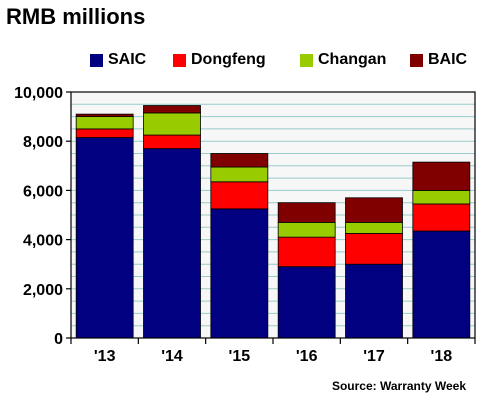 This screenshot has height=400, width=480. I want to click on y-tick-label: 4,000, so click(43, 241).